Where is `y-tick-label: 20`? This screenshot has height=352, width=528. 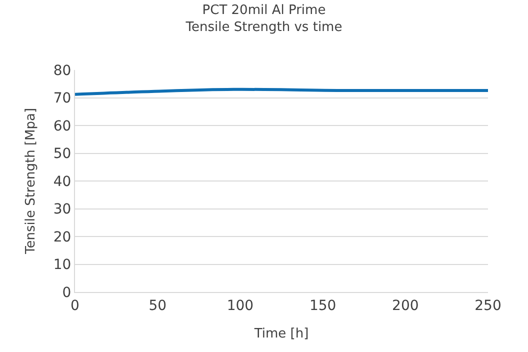 y-tick-label: 20 is located at coordinates (62, 237).